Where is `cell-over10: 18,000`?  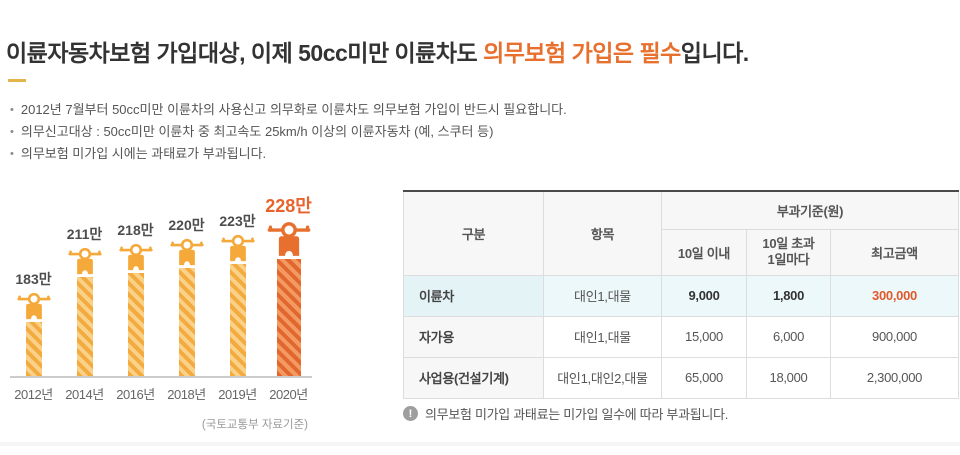 cell-over10: 18,000 is located at coordinates (788, 377).